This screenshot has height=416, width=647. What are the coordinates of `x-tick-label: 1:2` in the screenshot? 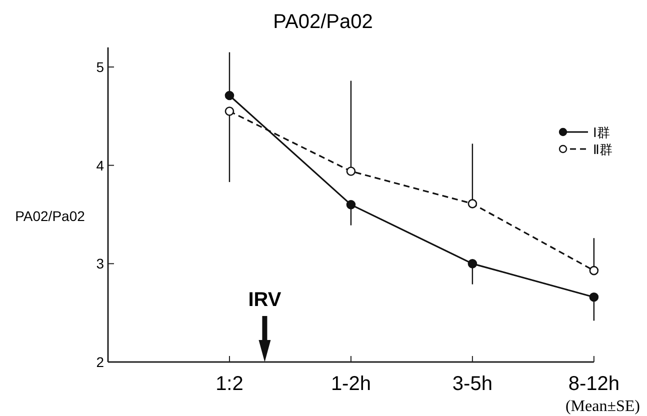 It's located at (230, 384).